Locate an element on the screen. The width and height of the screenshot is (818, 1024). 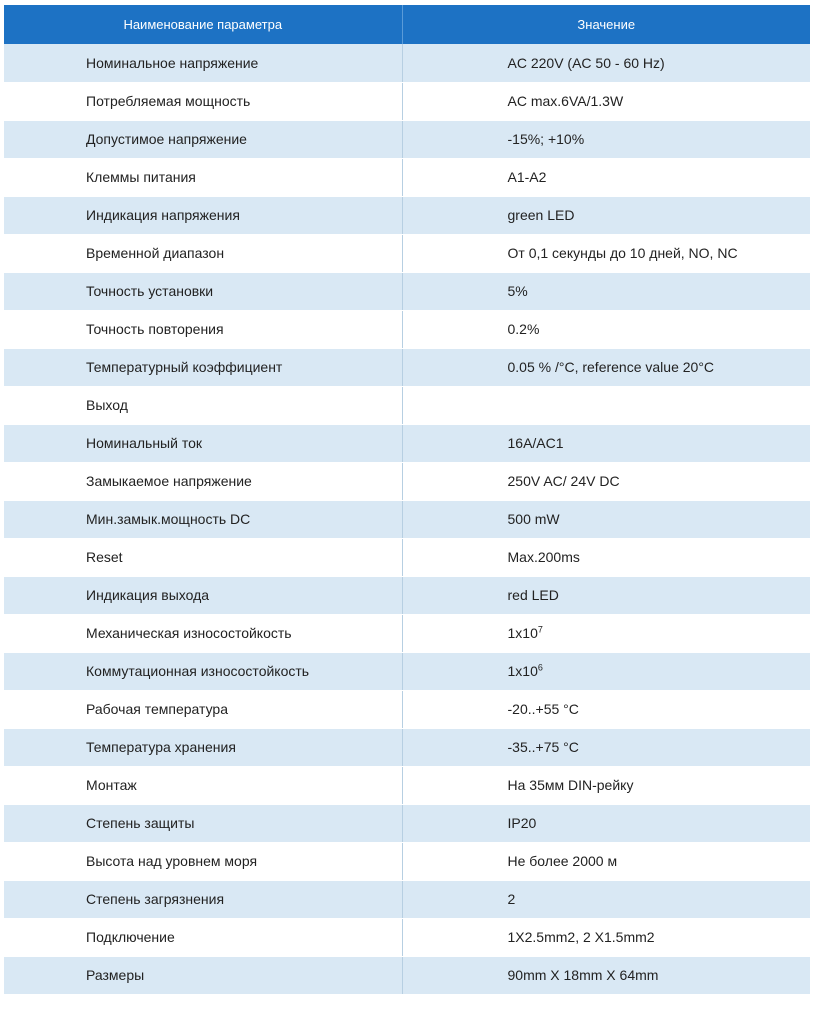
param-name-cell: Температура хранения is located at coordinates (203, 747).